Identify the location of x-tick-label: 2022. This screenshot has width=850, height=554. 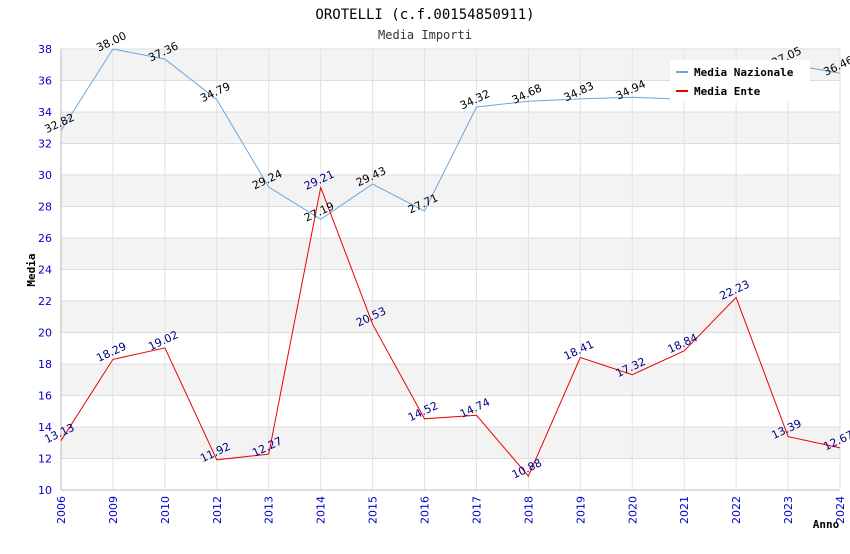
(736, 510).